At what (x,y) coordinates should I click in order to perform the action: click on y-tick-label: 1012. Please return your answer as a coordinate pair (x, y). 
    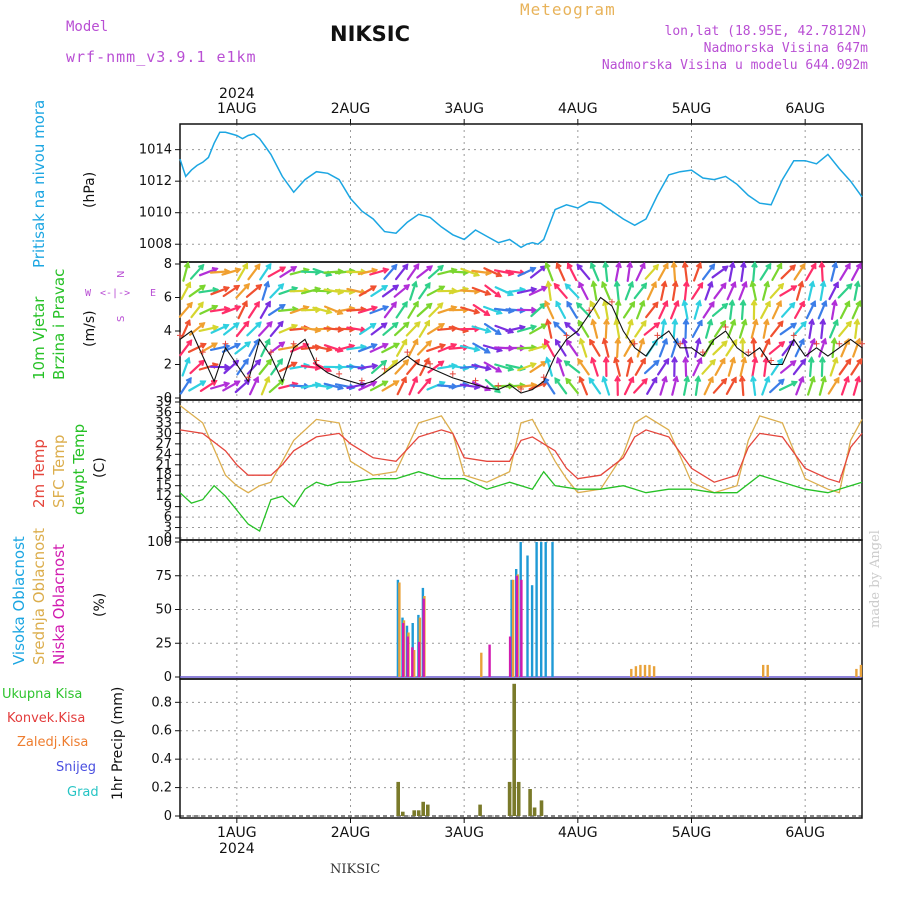
    Looking at the image, I should click on (155, 181).